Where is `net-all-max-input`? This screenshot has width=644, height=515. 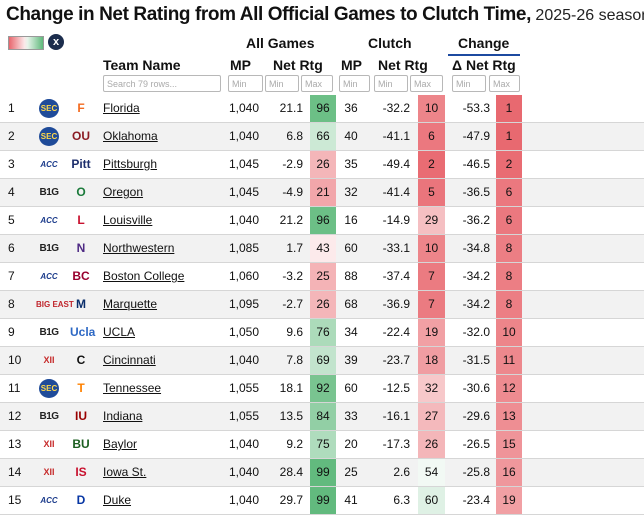
net-all-max-input is located at coordinates (317, 83).